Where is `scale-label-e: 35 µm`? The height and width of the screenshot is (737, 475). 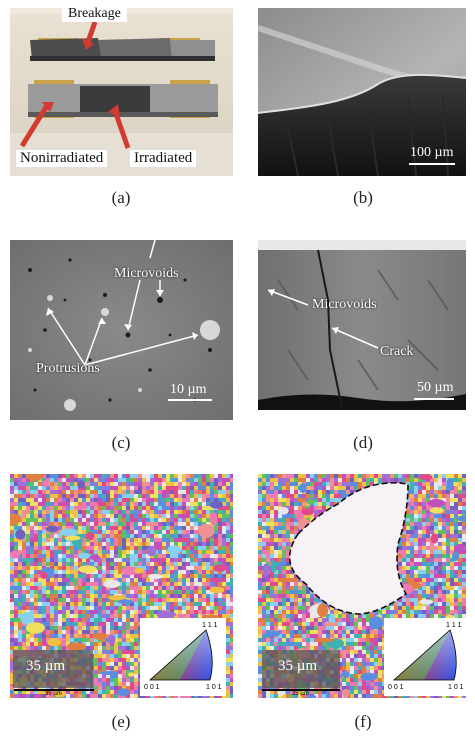
scale-label-e: 35 µm is located at coordinates (45, 666).